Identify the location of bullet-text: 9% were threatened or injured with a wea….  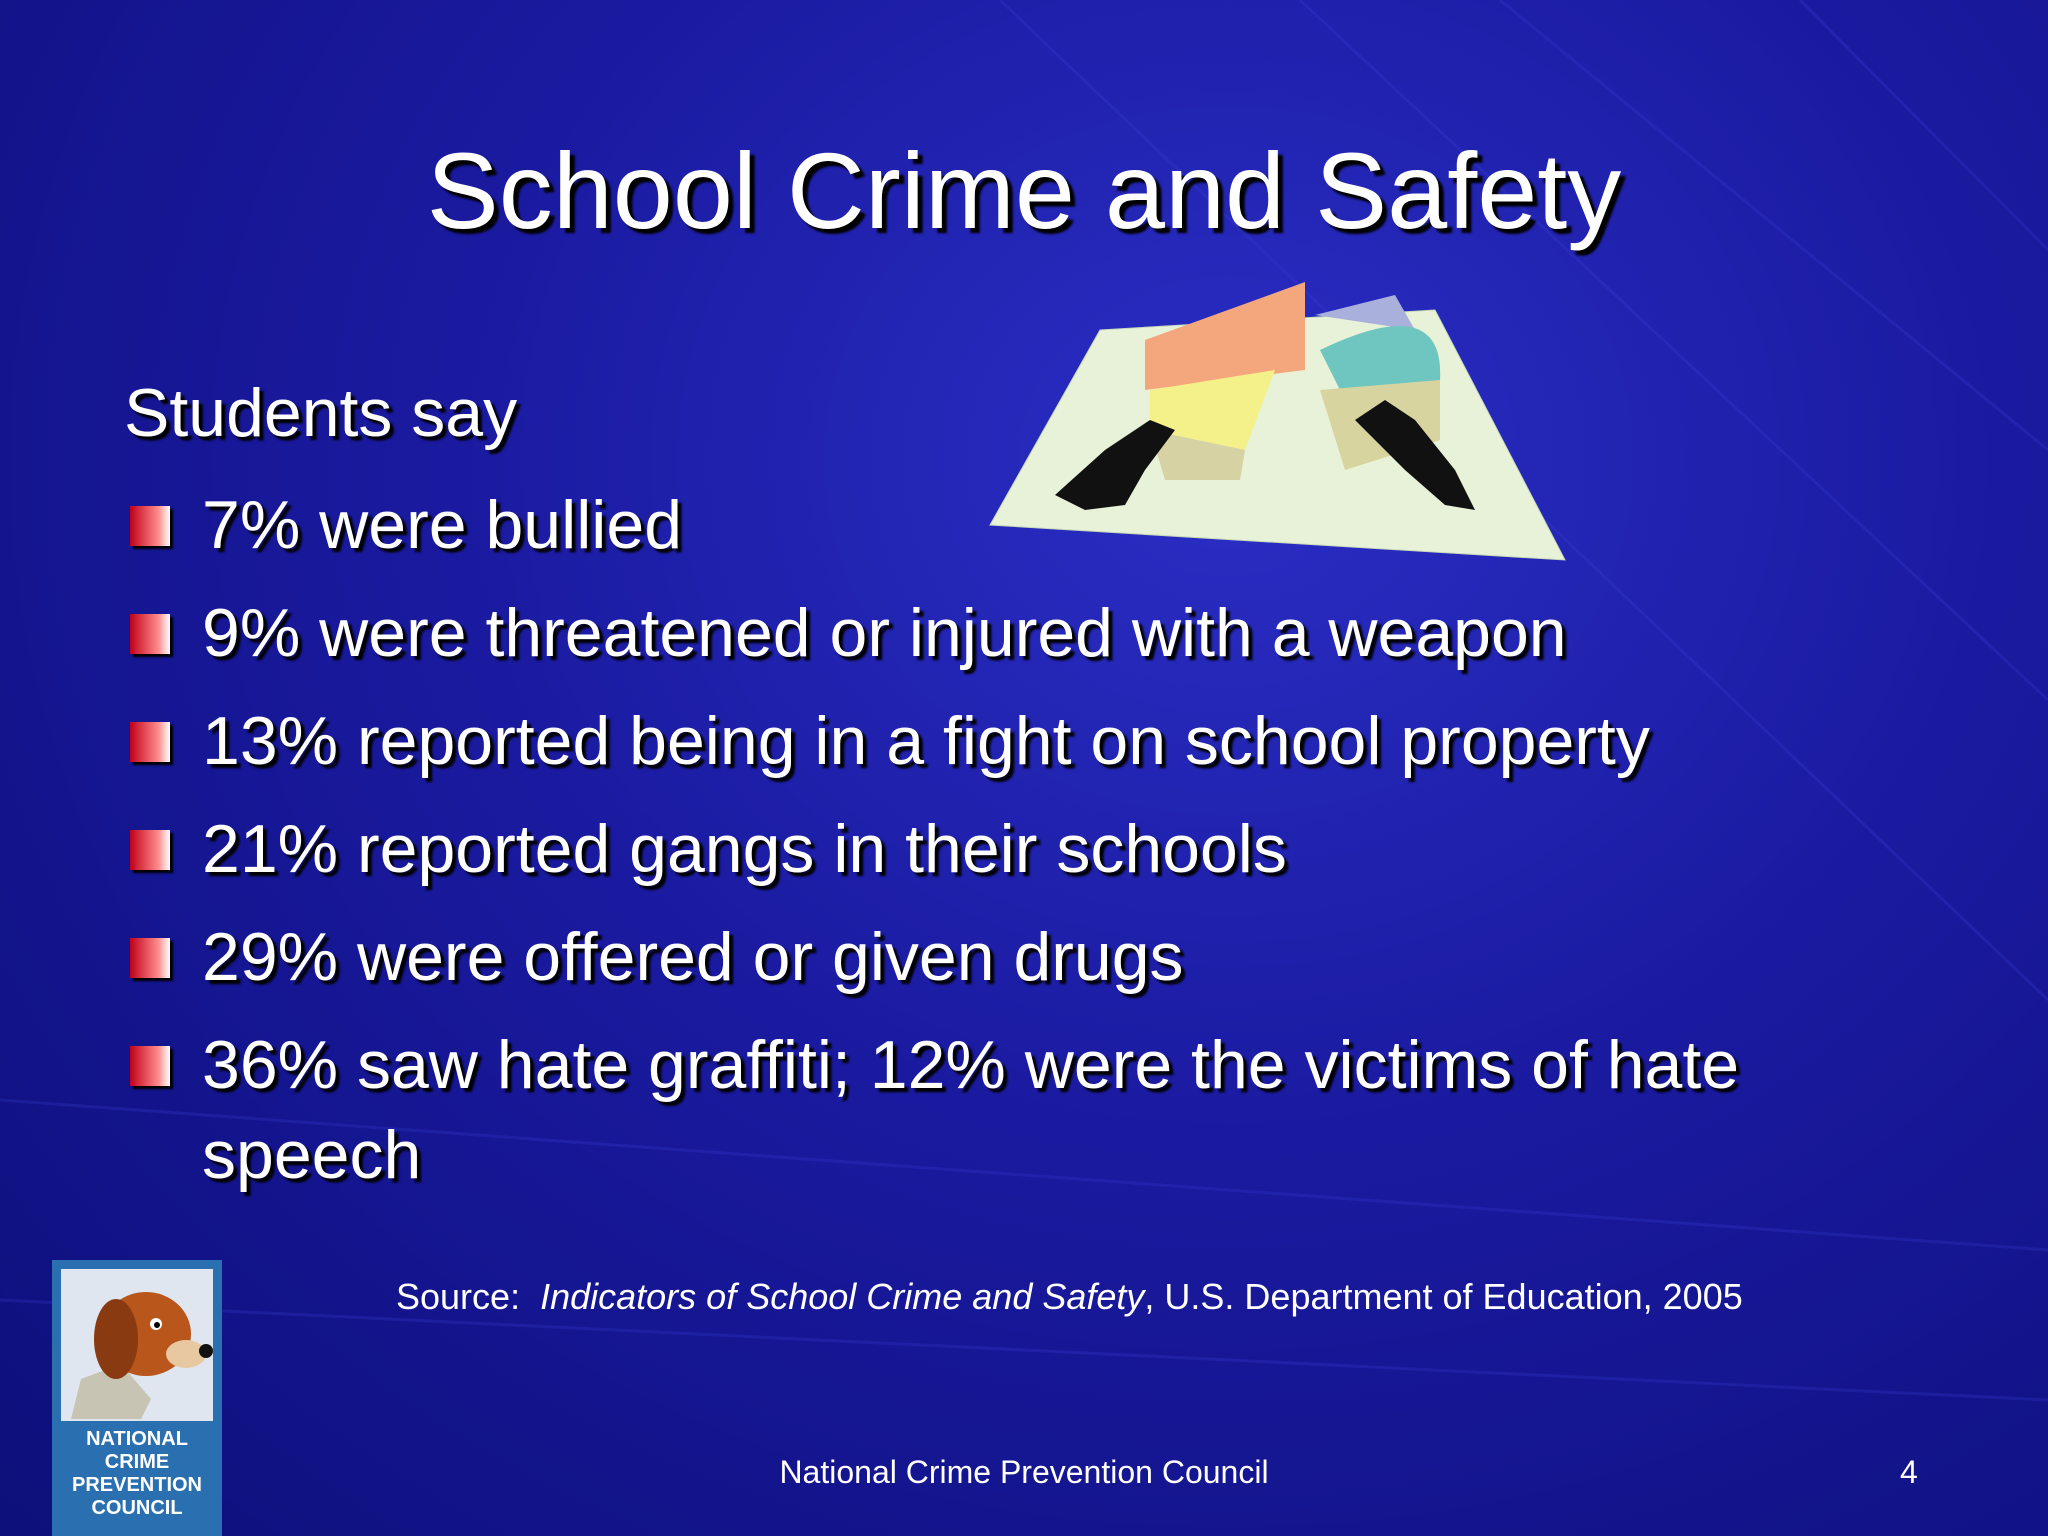
(884, 633).